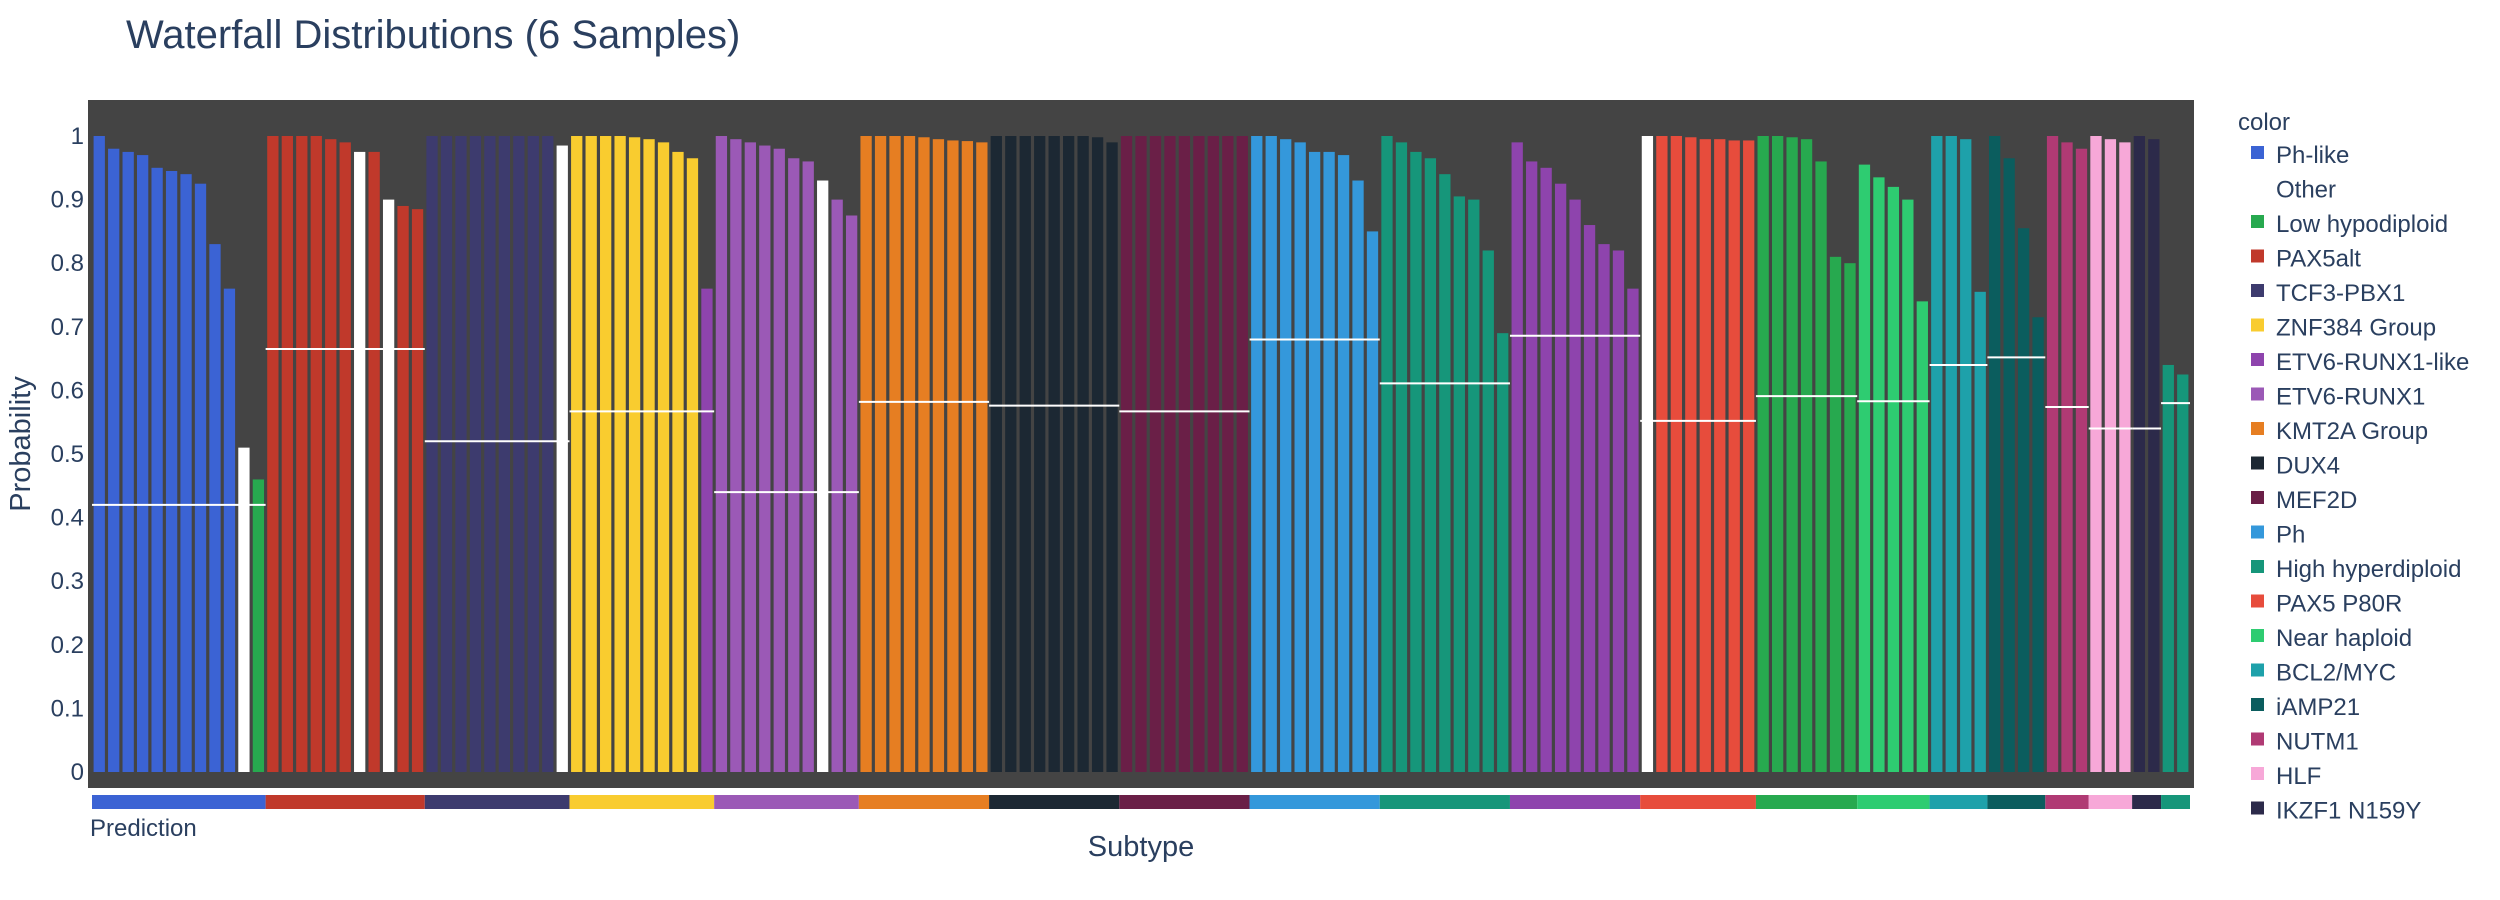  Describe the element at coordinates (2326, 604) in the screenshot. I see `legend-item-pax5-p80r: PAX5 P80R` at that location.